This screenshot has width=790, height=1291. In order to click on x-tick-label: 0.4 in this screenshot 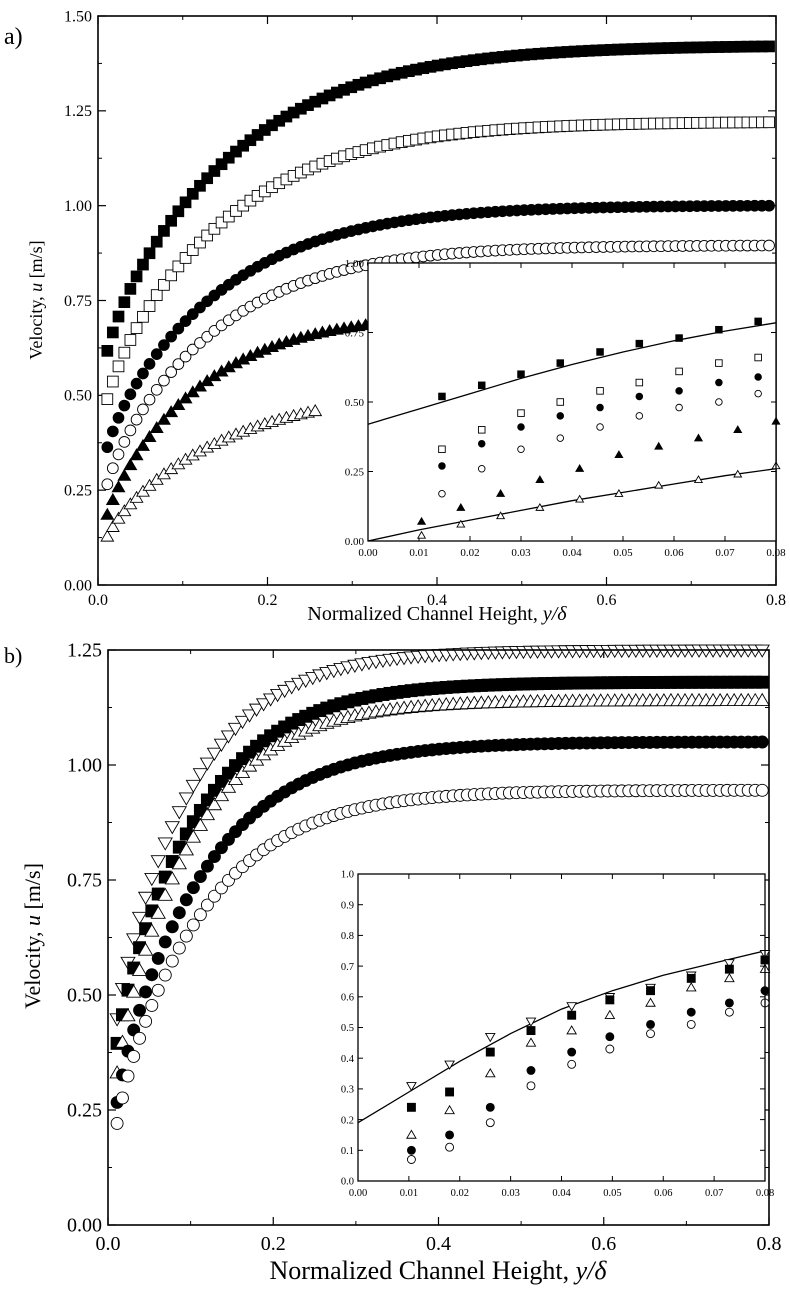, I will do `click(438, 1244)`.